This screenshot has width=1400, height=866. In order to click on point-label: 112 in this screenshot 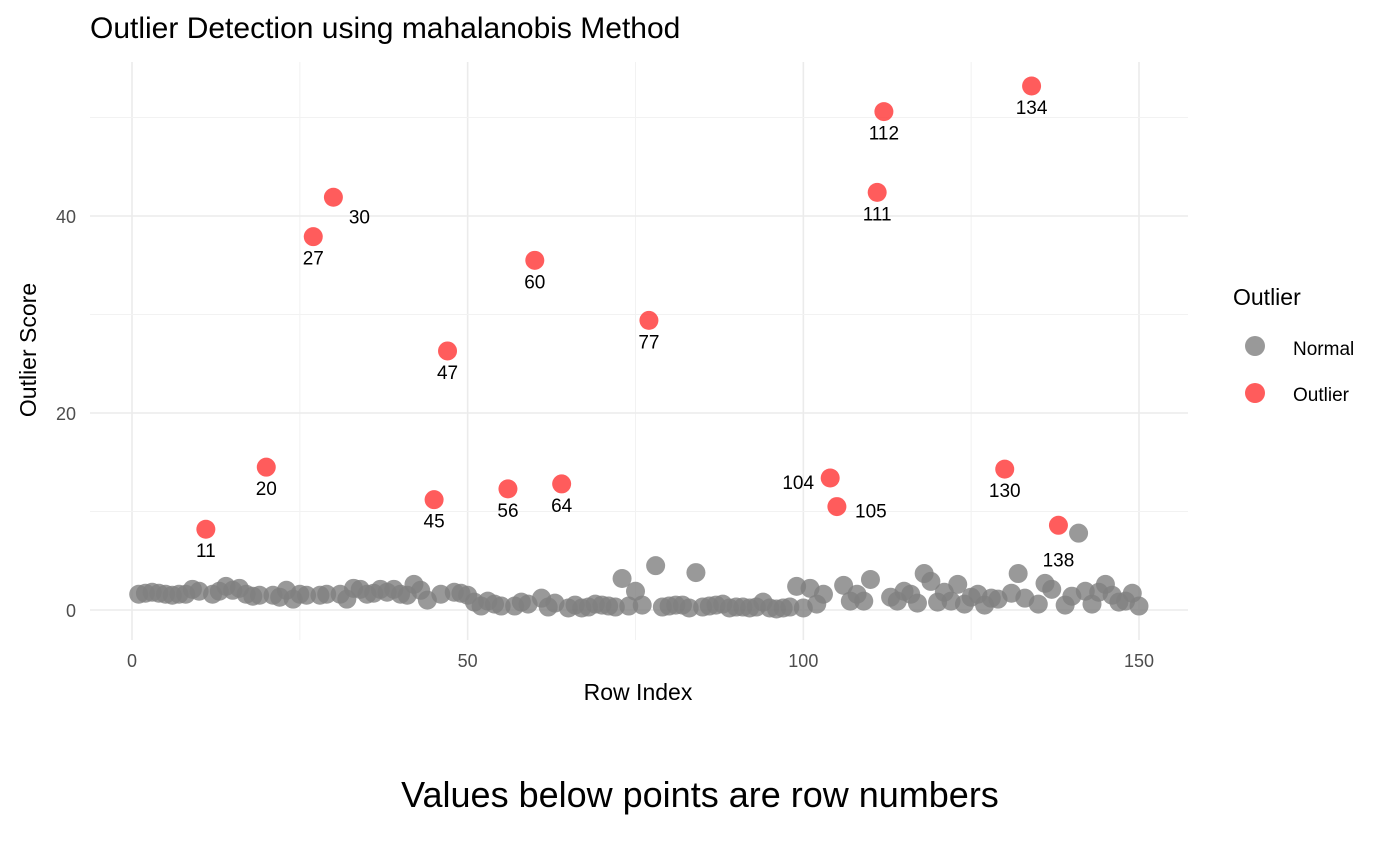, I will do `click(884, 134)`.